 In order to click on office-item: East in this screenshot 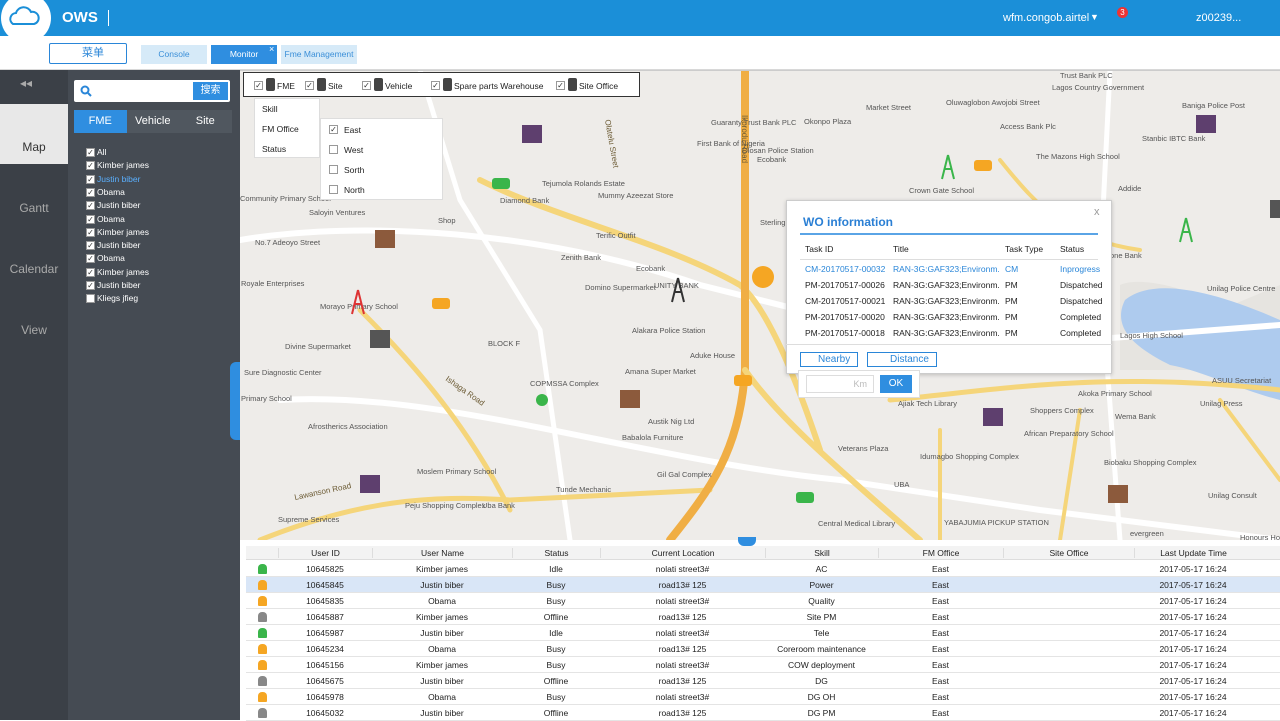, I will do `click(353, 130)`.